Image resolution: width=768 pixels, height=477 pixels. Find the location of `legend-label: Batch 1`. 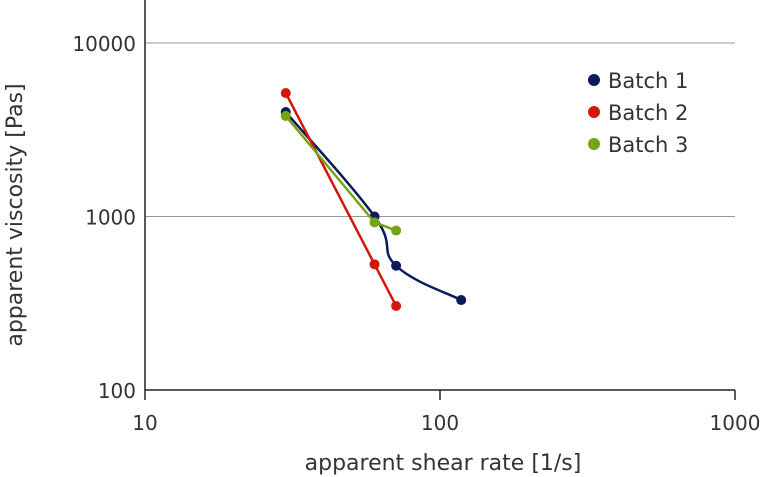

legend-label: Batch 1 is located at coordinates (648, 81).